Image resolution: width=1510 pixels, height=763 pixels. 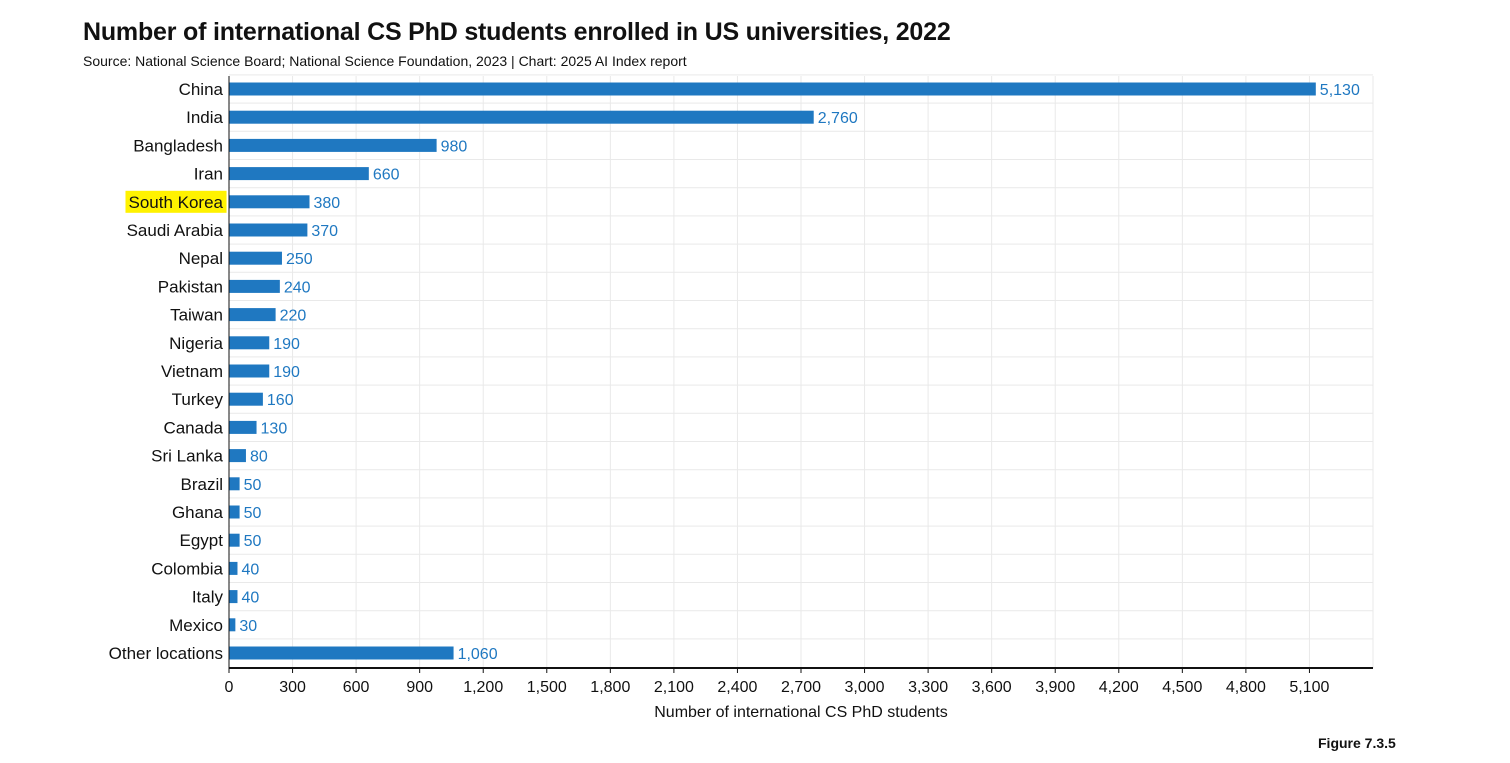 I want to click on value-label: 80, so click(x=259, y=457).